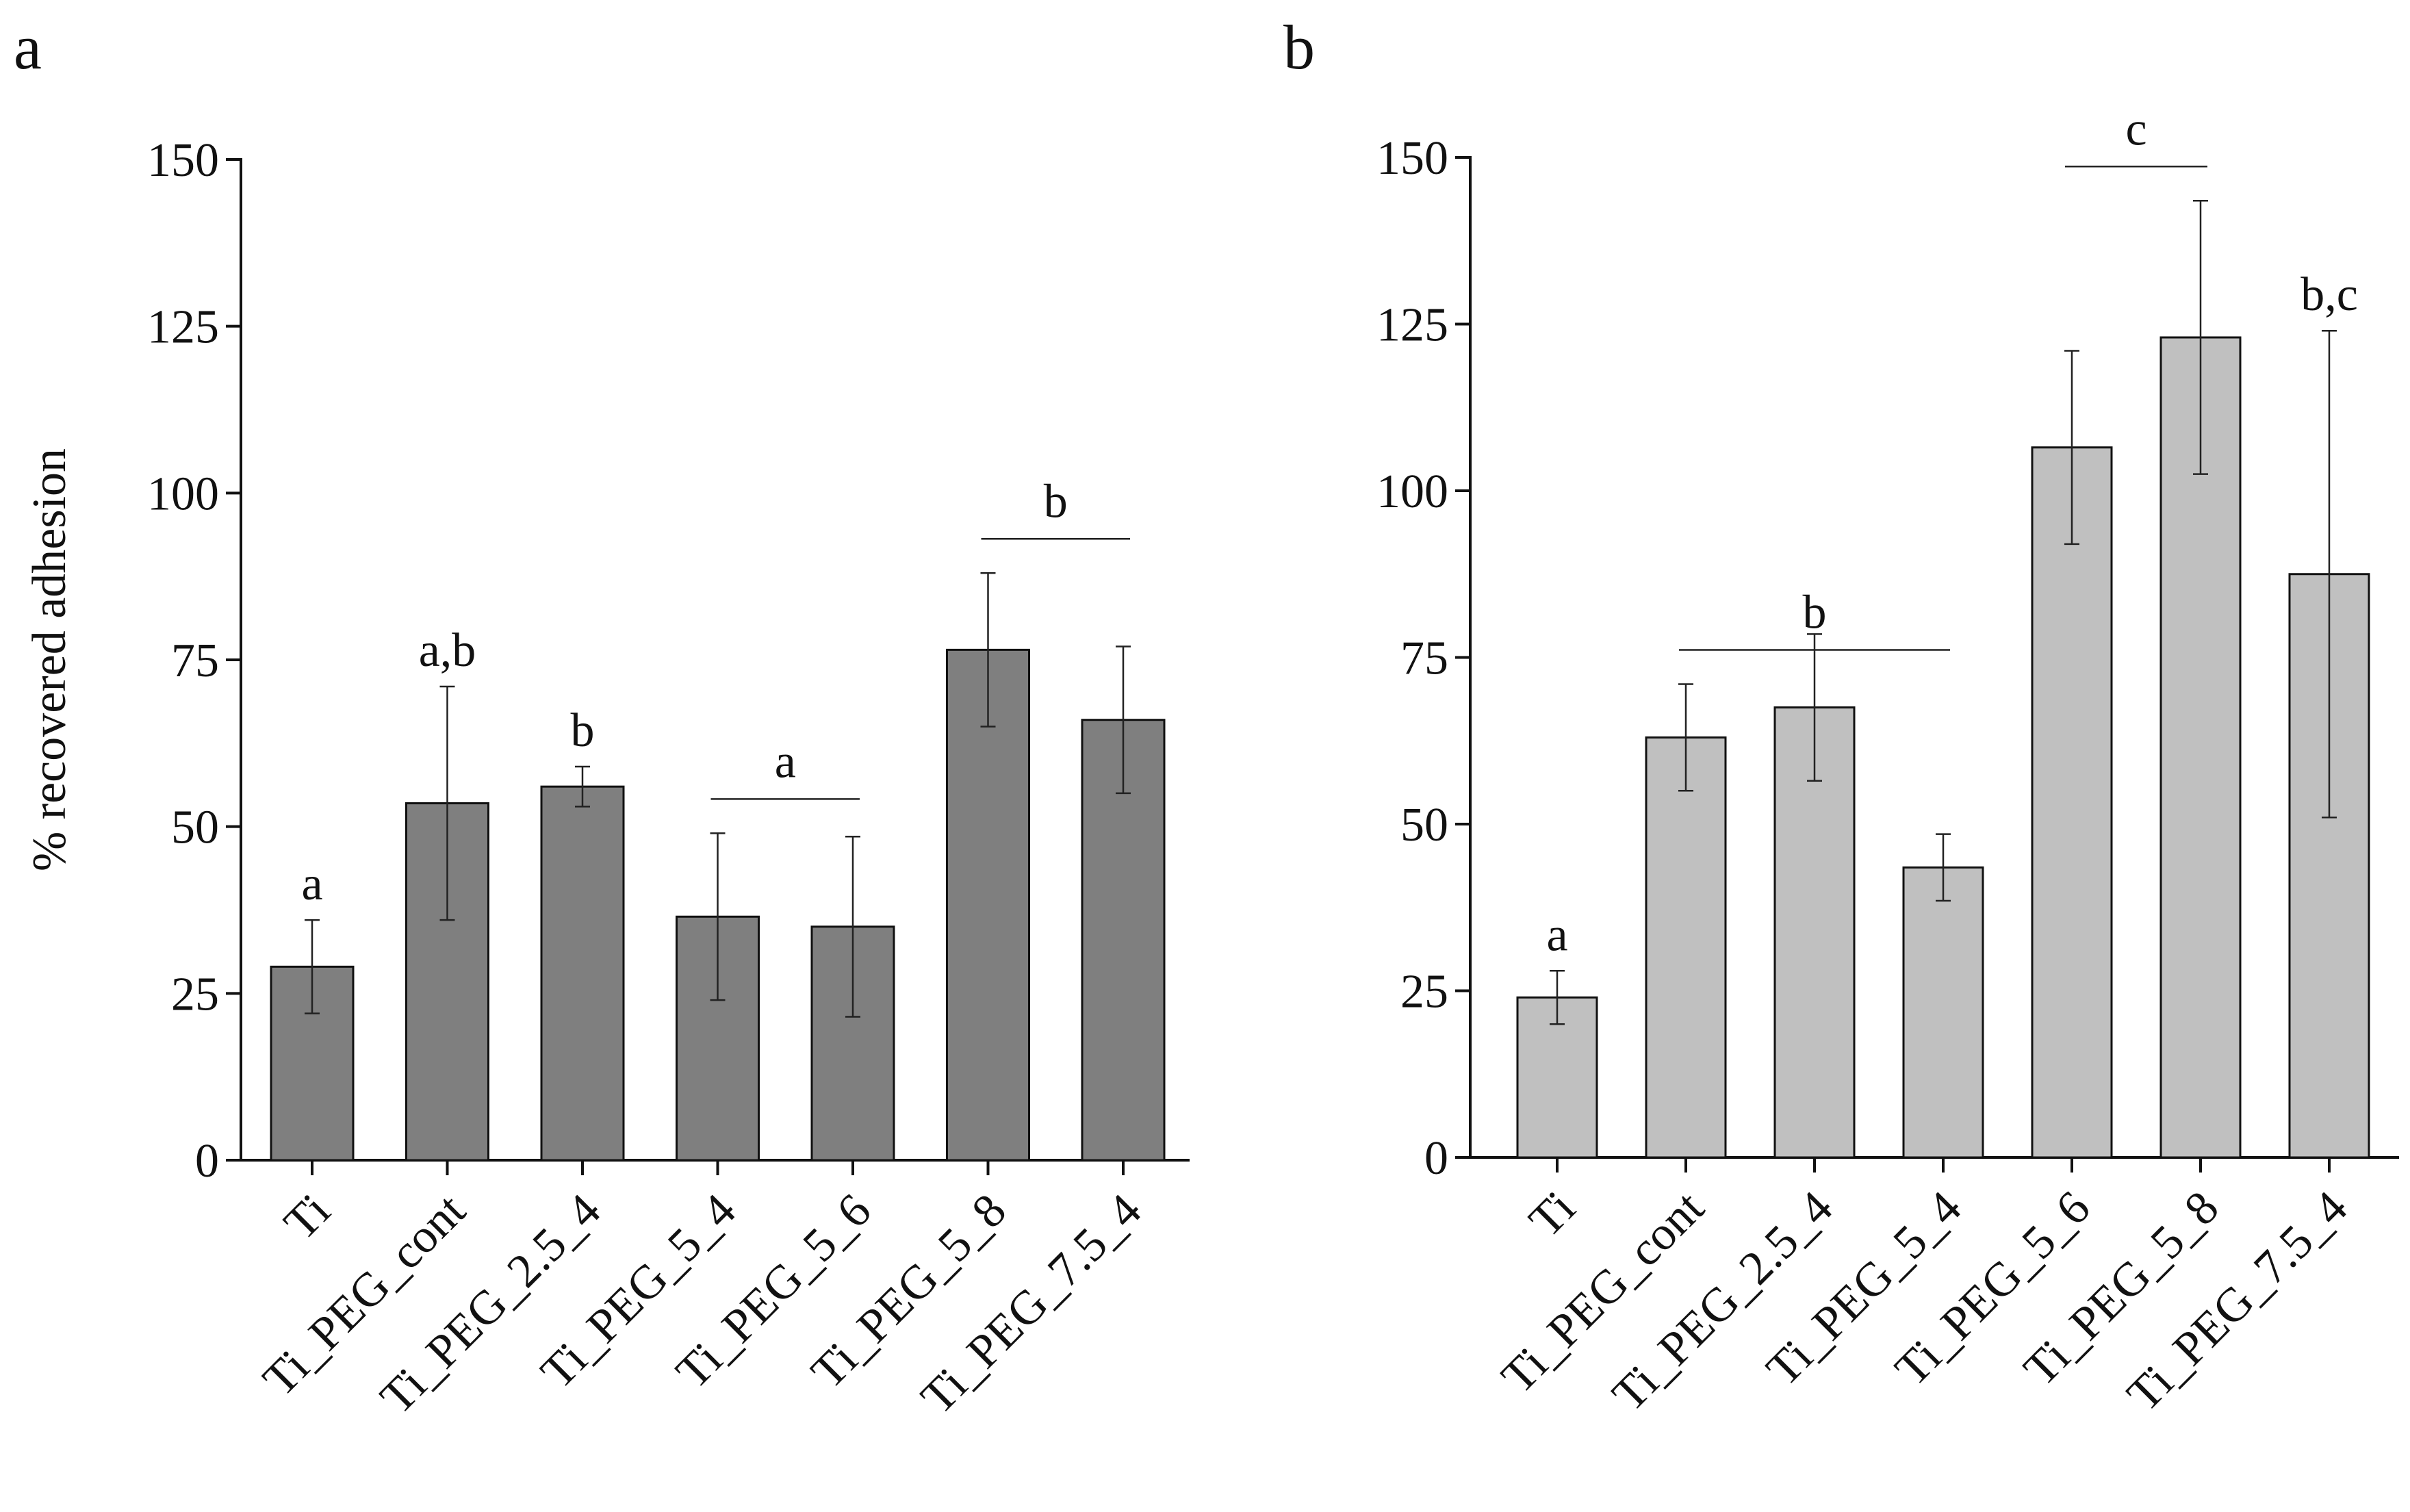  I want to click on panel-letter: a, so click(28, 47).